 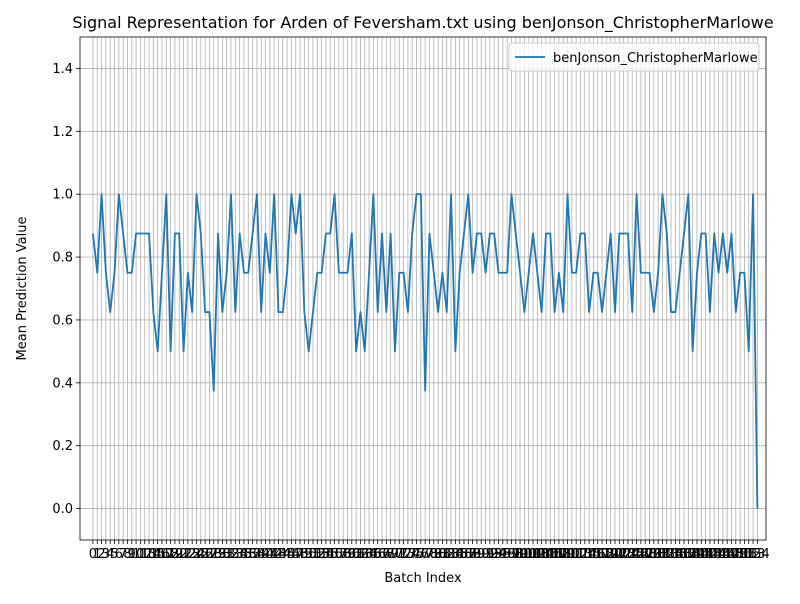 What do you see at coordinates (270, 554) in the screenshot?
I see `x-tick-label: 41` at bounding box center [270, 554].